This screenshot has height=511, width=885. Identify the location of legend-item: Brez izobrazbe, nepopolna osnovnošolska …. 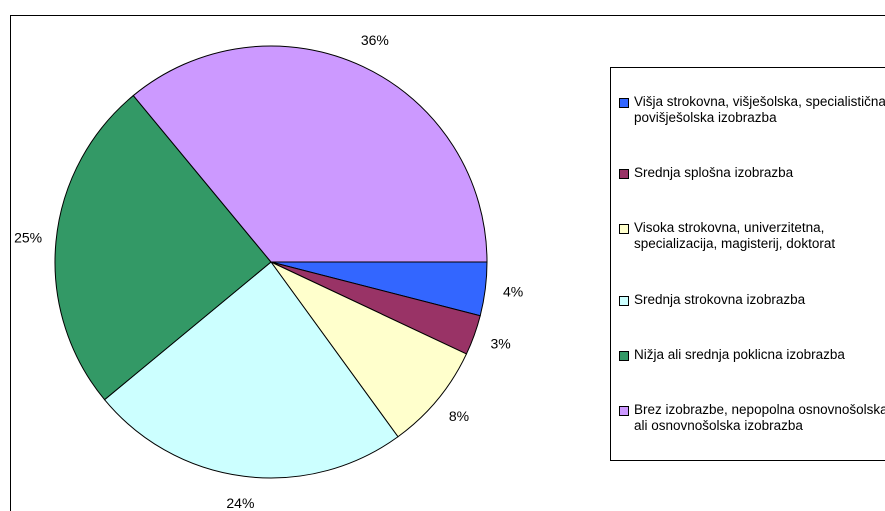
(748, 418).